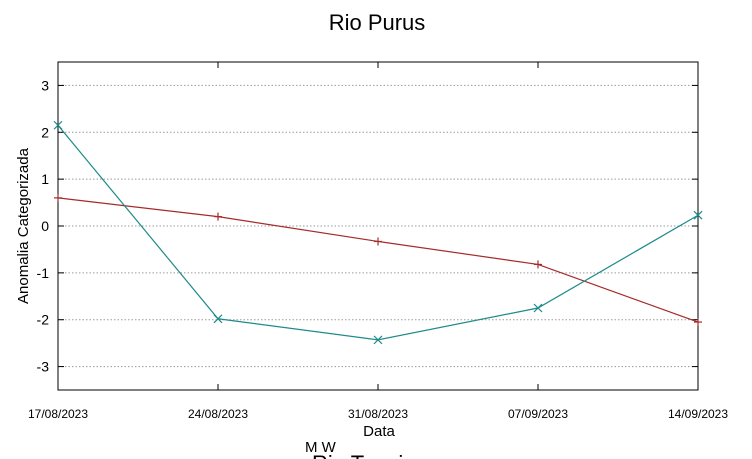 This screenshot has width=752, height=459. I want to click on x-tick-label: 07/09/2023, so click(538, 414).